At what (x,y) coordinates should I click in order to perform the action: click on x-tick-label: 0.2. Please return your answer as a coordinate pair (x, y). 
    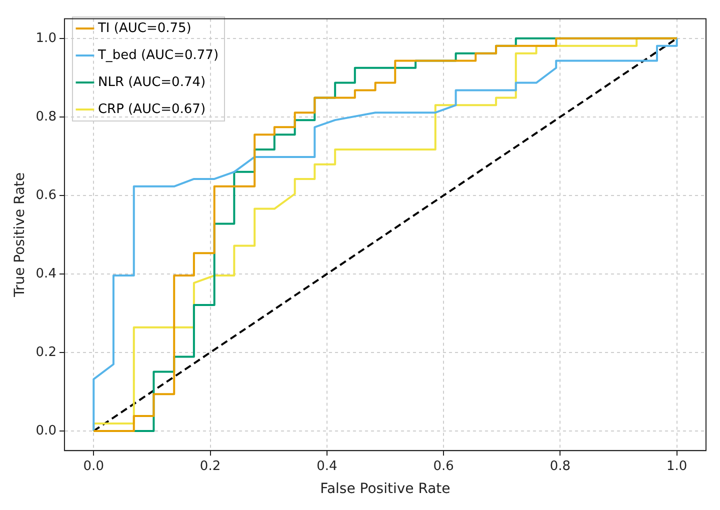
    Looking at the image, I should click on (210, 466).